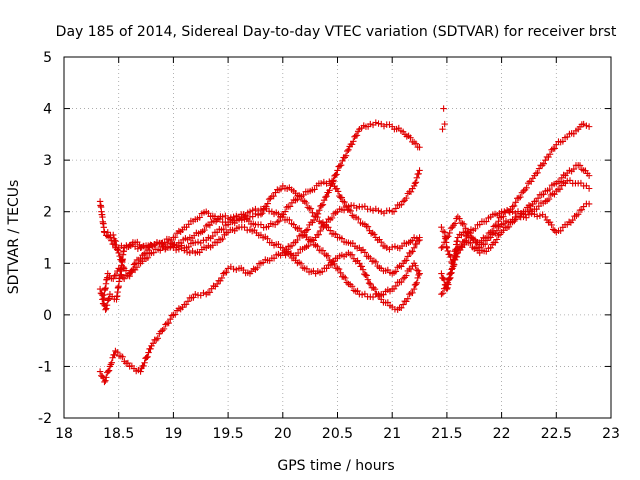 The width and height of the screenshot is (640, 480). Describe the element at coordinates (118, 434) in the screenshot. I see `x-tick-label: 18.5` at that location.